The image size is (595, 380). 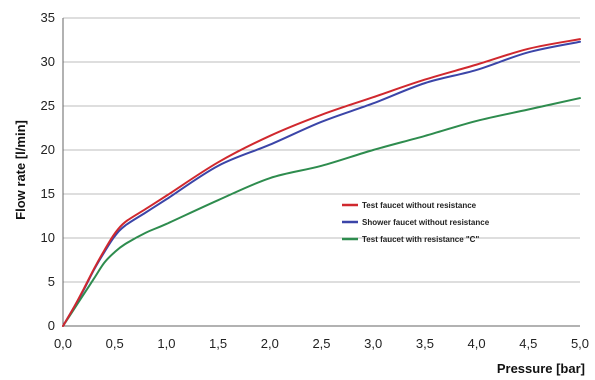 What do you see at coordinates (419, 205) in the screenshot?
I see `legend-label-1: Test faucet without resistance` at bounding box center [419, 205].